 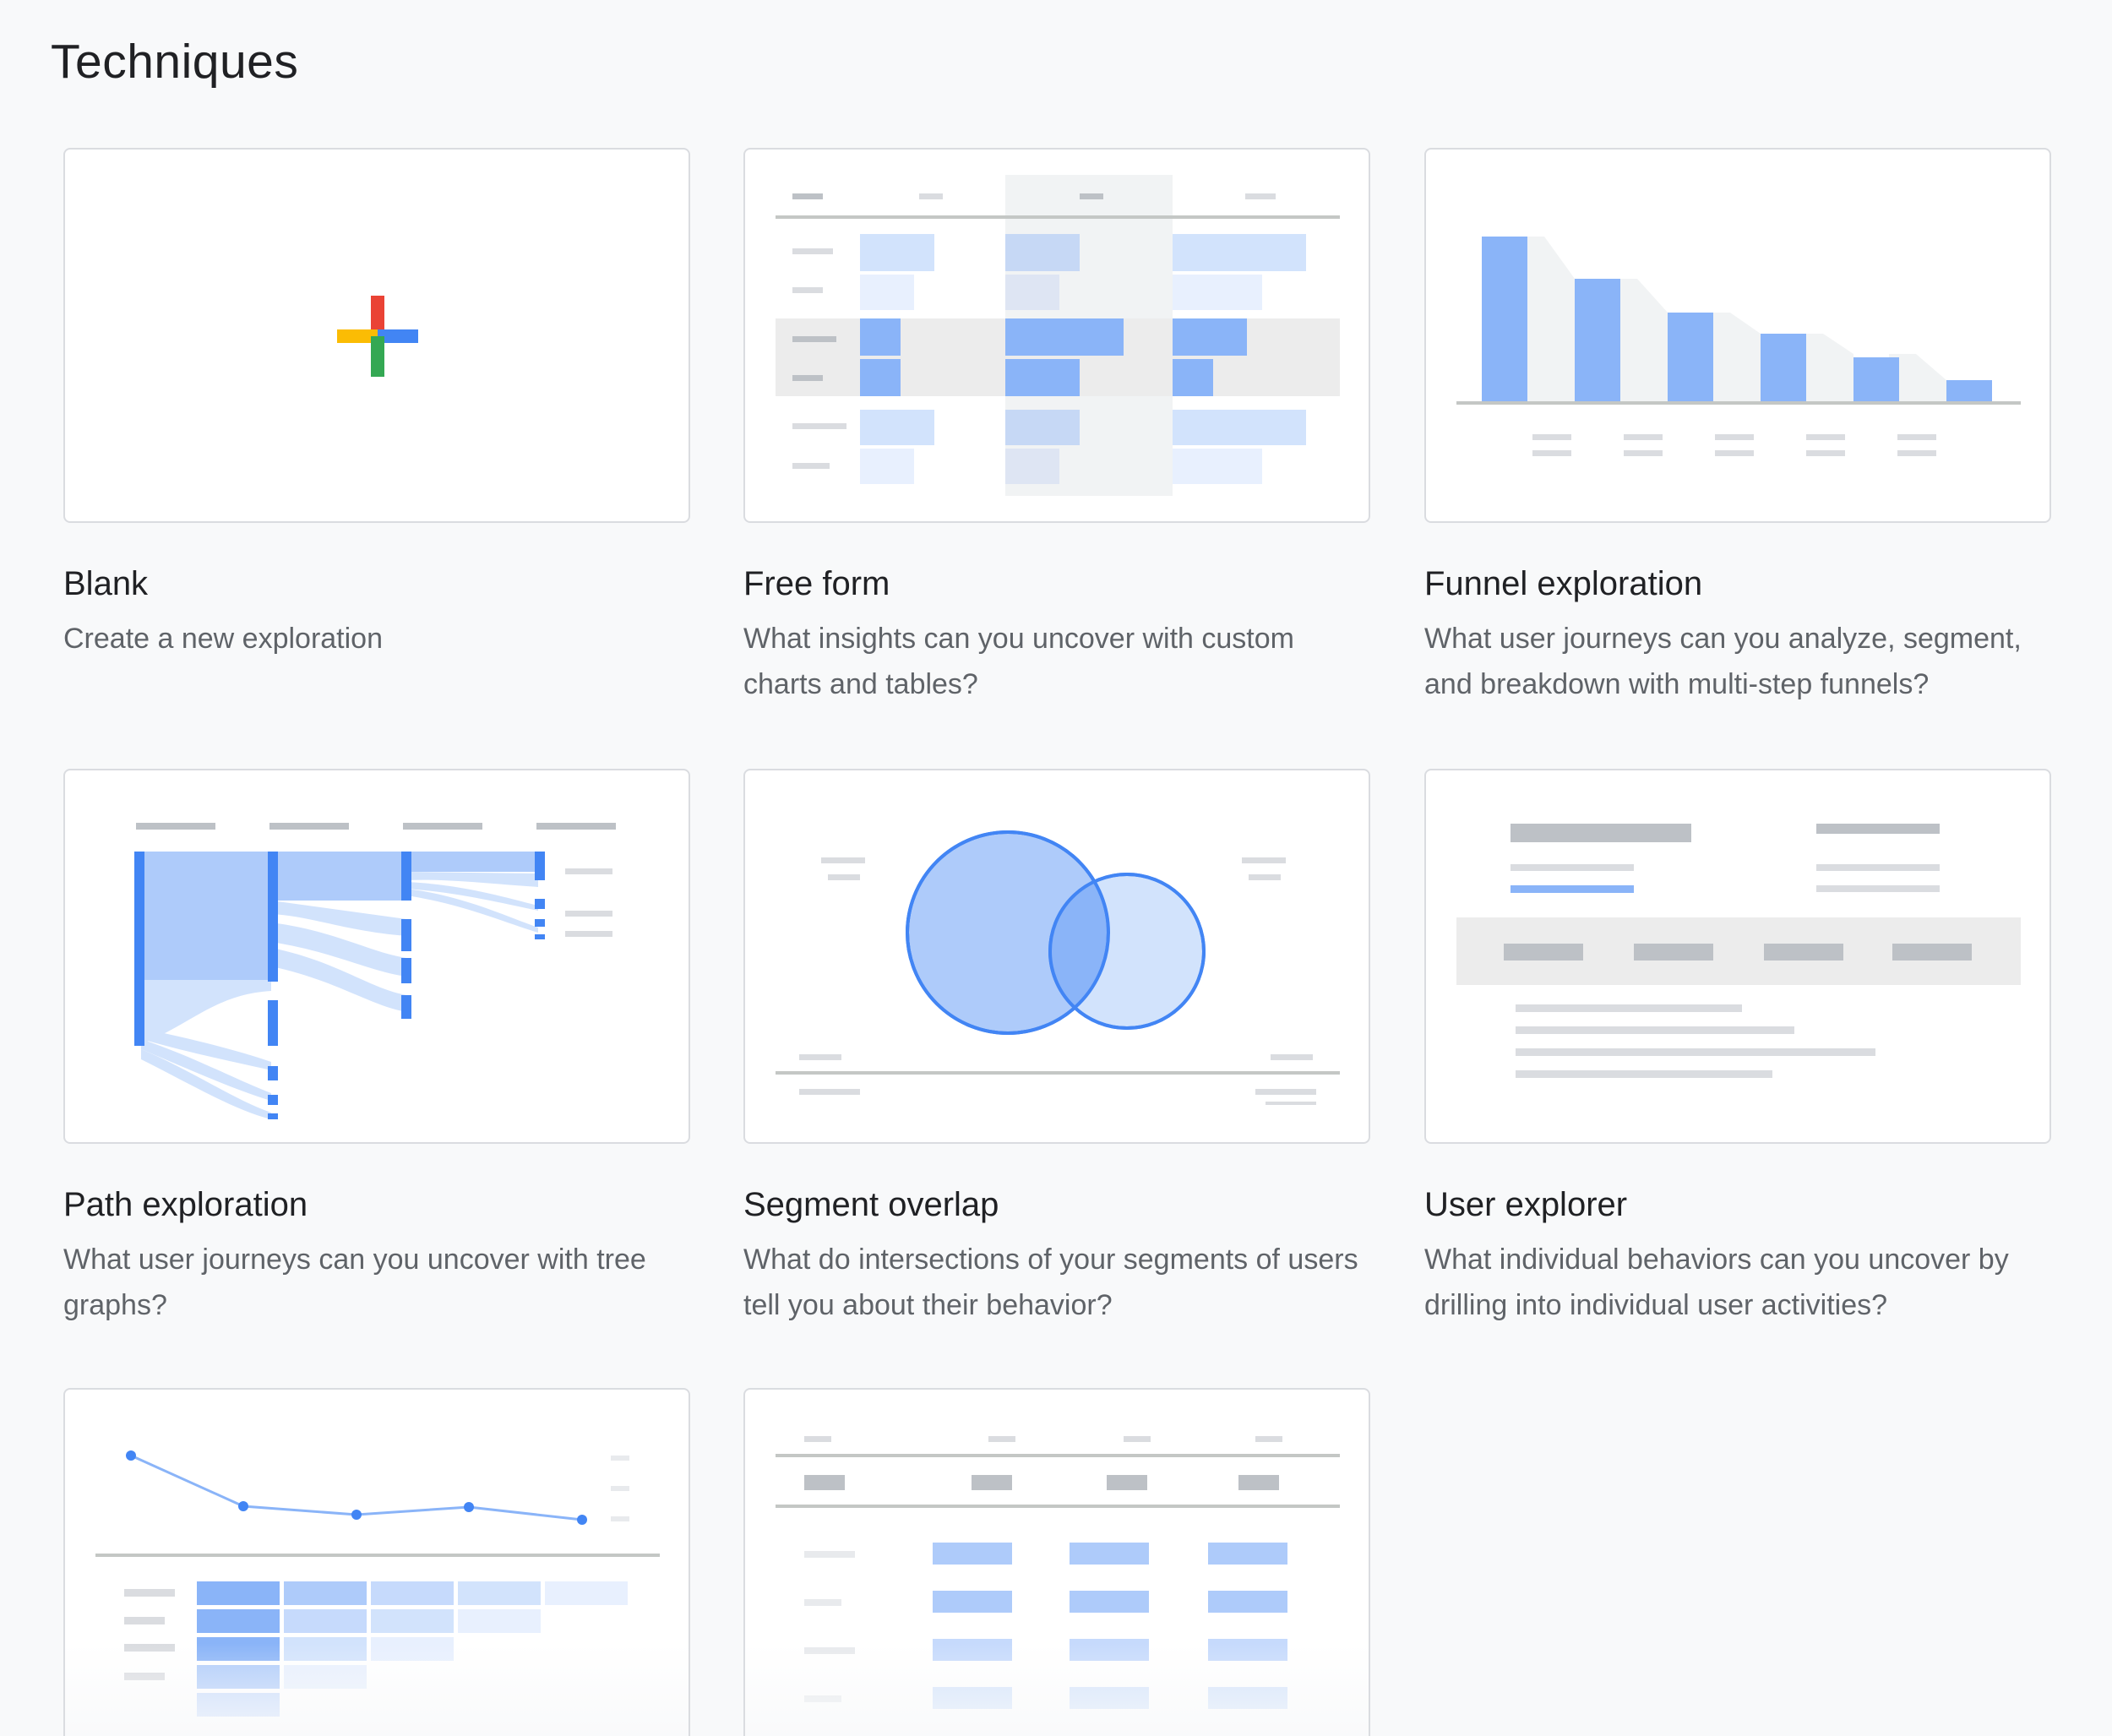 What do you see at coordinates (1526, 1204) in the screenshot?
I see `card-title: User explorer` at bounding box center [1526, 1204].